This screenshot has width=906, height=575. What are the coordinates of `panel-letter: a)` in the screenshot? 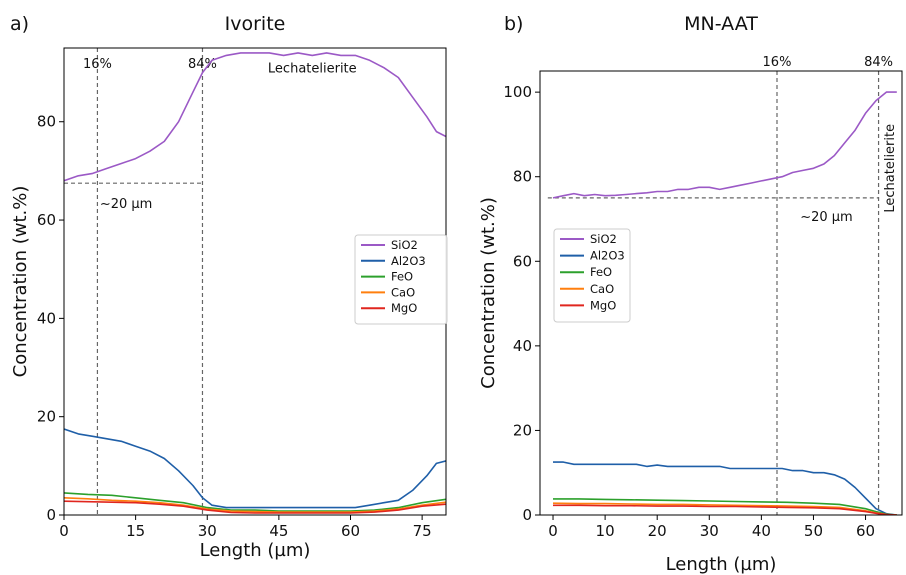 It's located at (19, 24).